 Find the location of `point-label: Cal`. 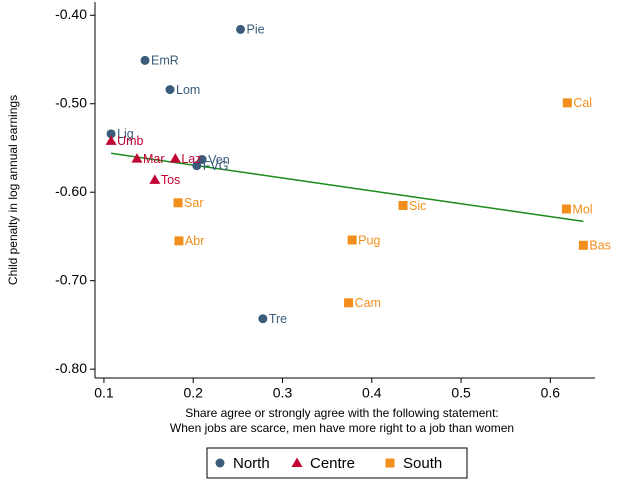

point-label: Cal is located at coordinates (582, 103).